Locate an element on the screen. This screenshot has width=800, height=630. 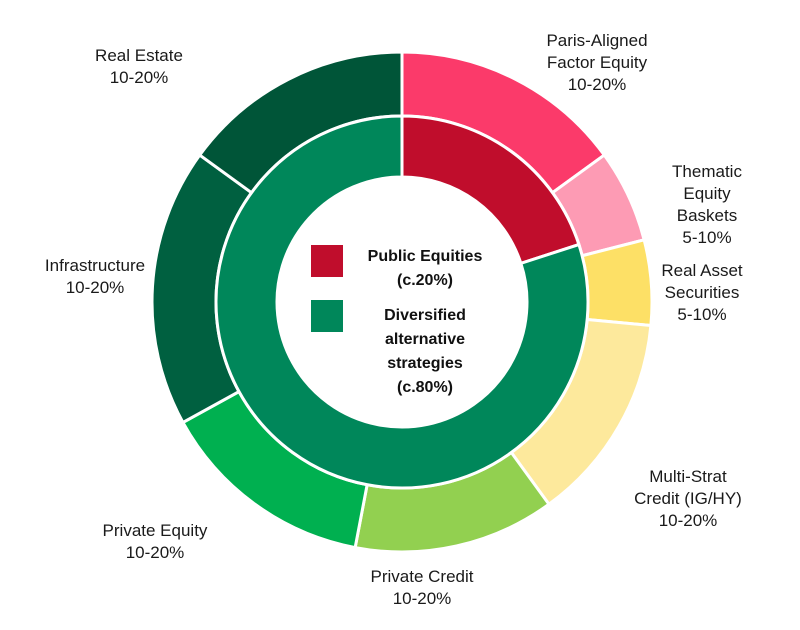
segment-name: Infrastructure is located at coordinates (95, 265).